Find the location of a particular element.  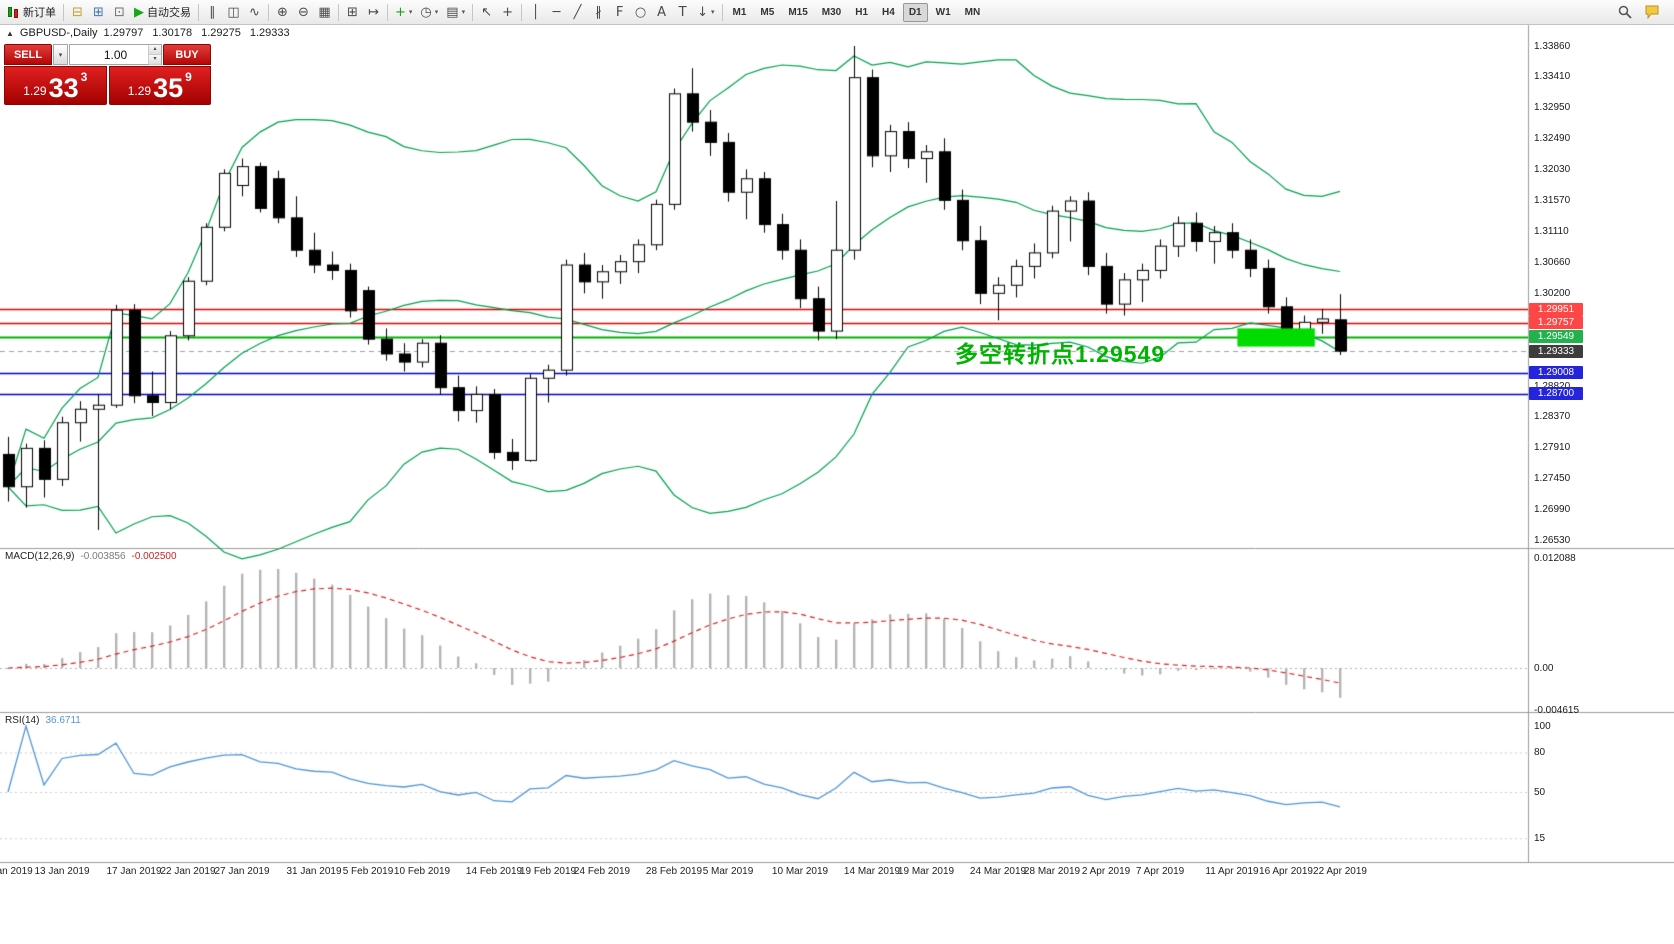

timeframe-m1-button: M1 is located at coordinates (740, 12).